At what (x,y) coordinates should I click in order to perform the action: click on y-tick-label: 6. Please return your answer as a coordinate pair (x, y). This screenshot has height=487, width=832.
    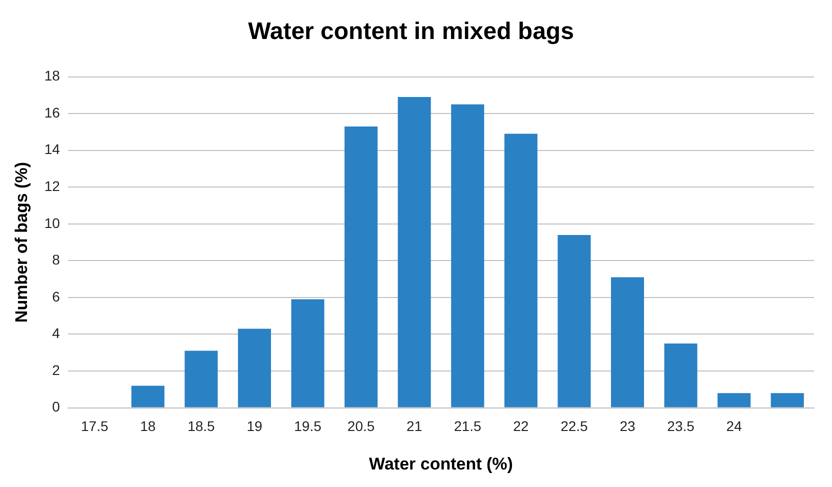
    Looking at the image, I should click on (56, 296).